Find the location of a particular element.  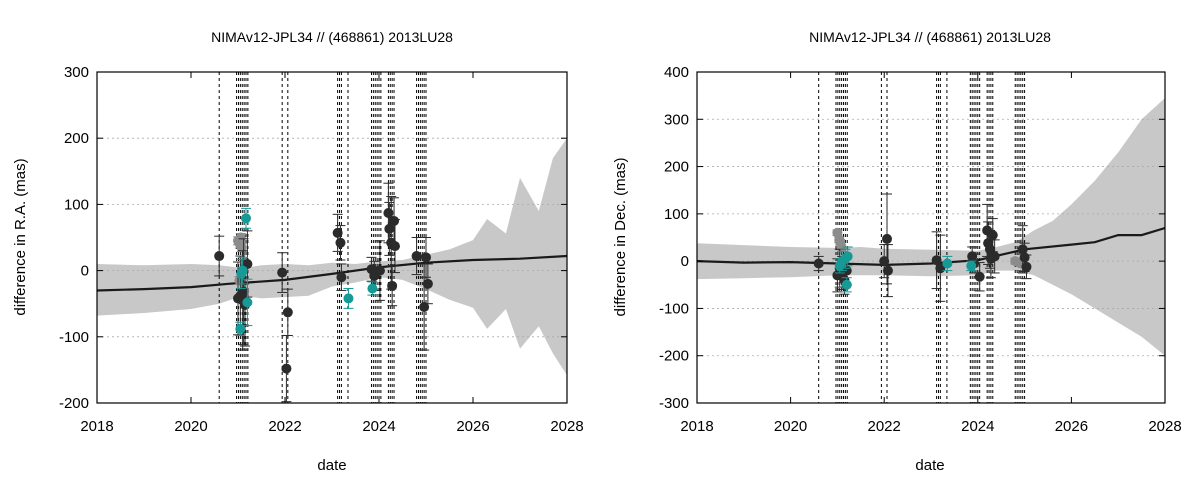

y-tick-label: 100 is located at coordinates (76, 204).